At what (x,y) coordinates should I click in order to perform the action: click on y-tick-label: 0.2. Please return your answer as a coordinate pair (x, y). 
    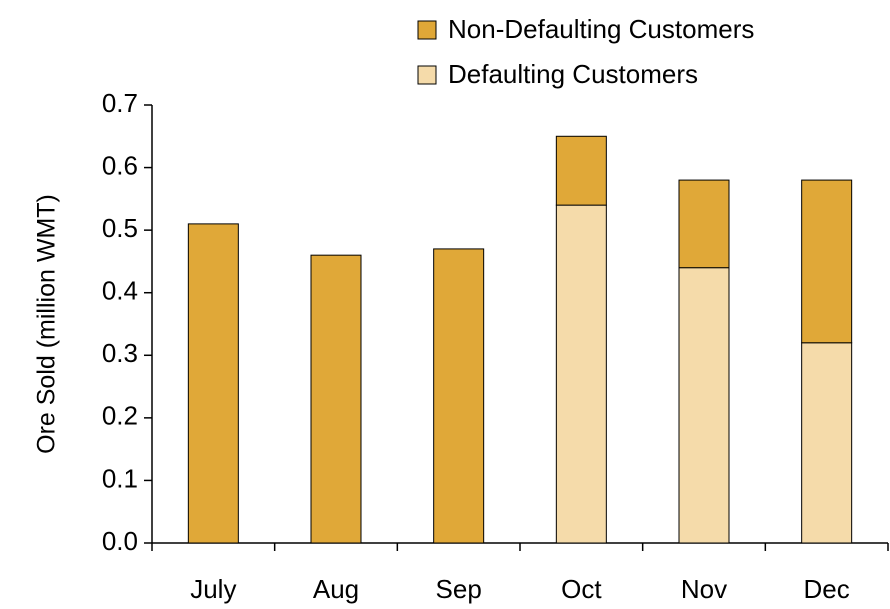
    Looking at the image, I should click on (120, 416).